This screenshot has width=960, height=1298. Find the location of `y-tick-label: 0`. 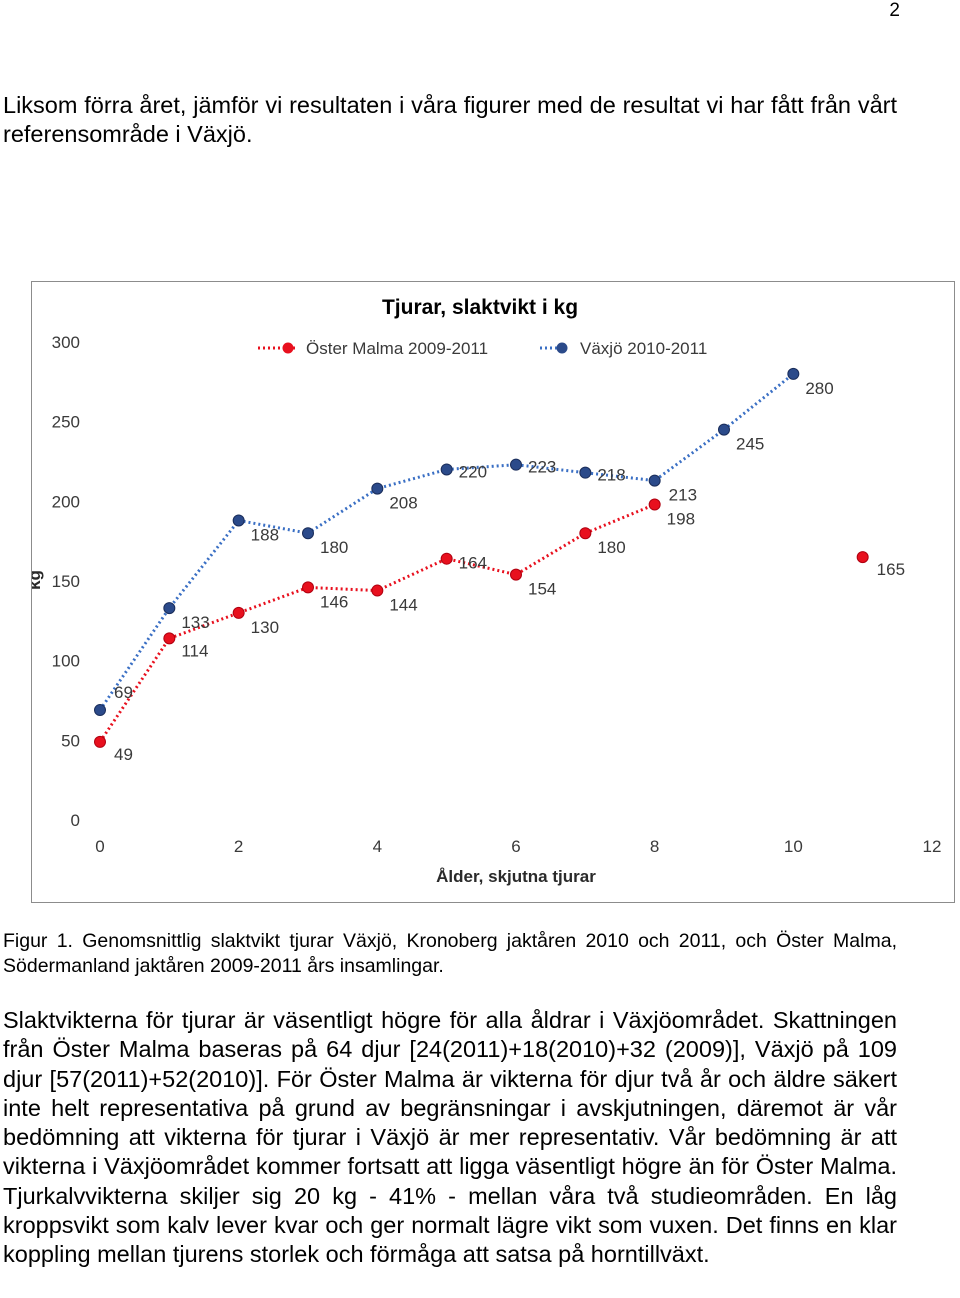

y-tick-label: 0 is located at coordinates (75, 820).